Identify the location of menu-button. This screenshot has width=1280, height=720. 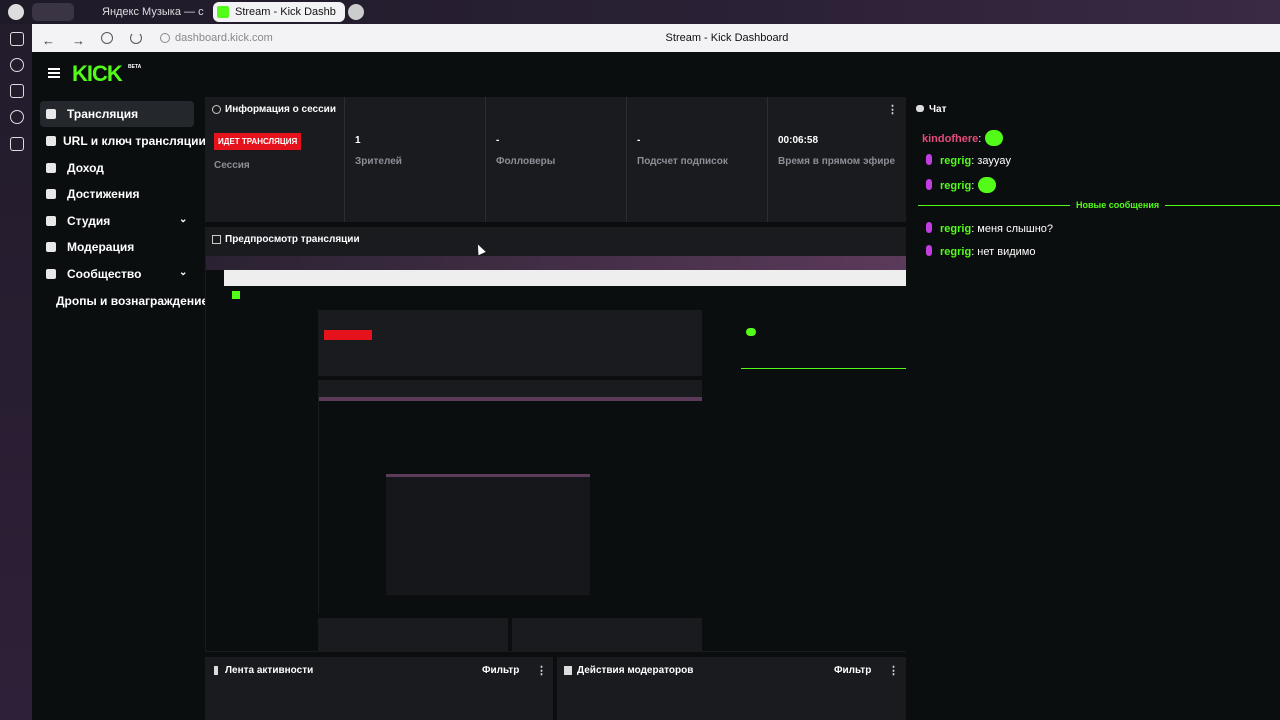
(54, 73).